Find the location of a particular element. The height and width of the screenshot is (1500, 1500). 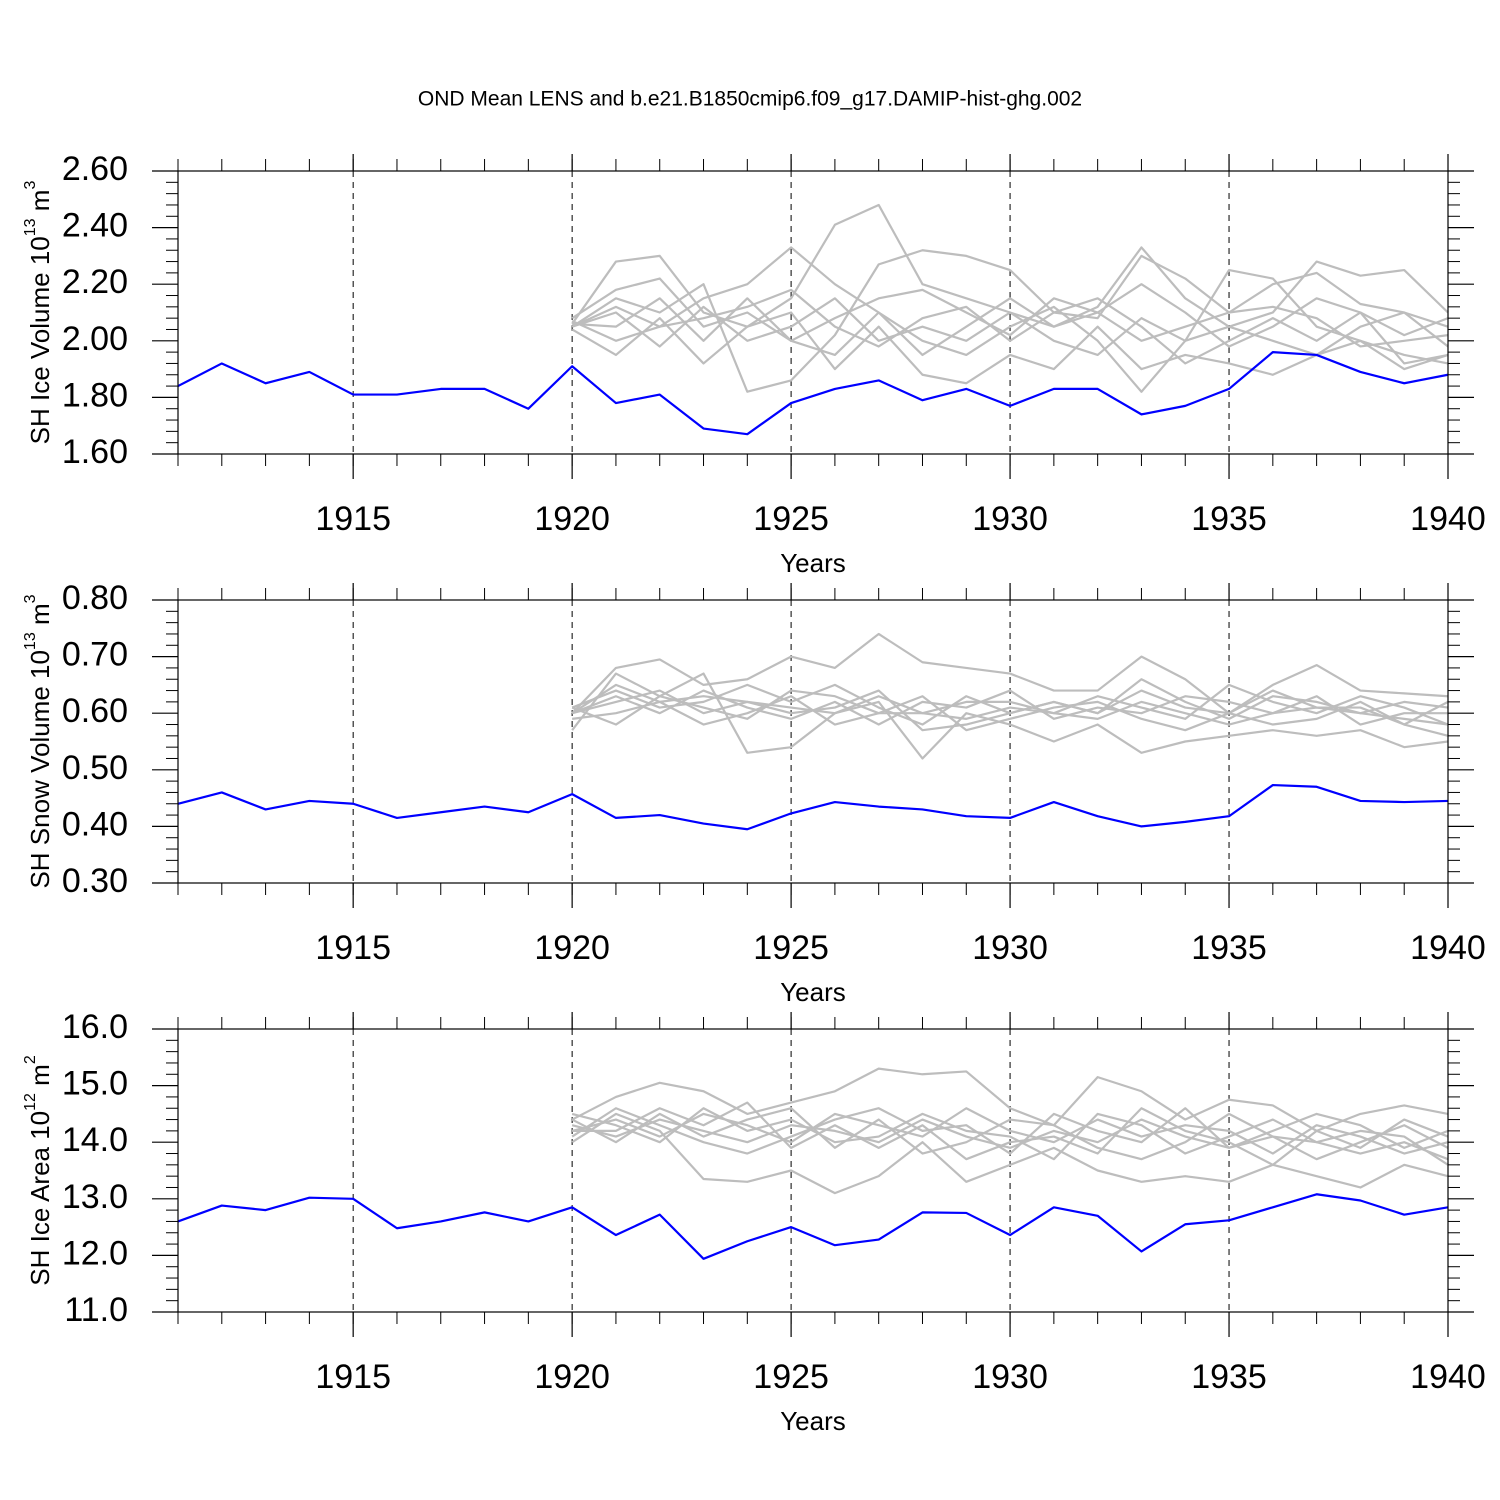

y-tick-label: 0.70 is located at coordinates (95, 655).